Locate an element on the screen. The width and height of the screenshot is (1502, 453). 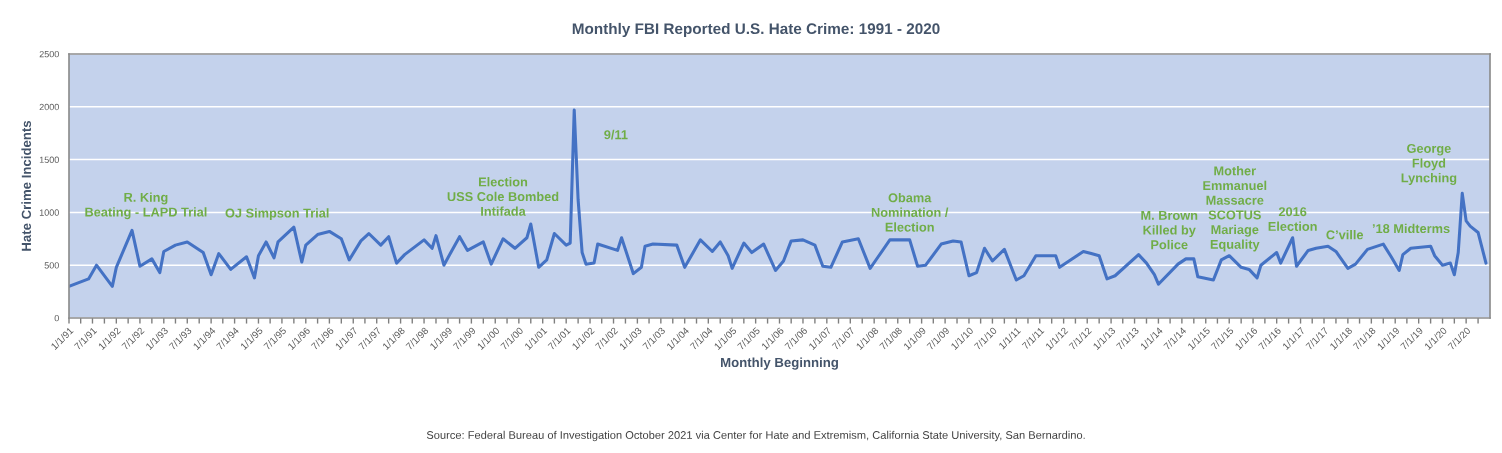
annotation: Election USS Cole Bombed Intifada is located at coordinates (503, 196).